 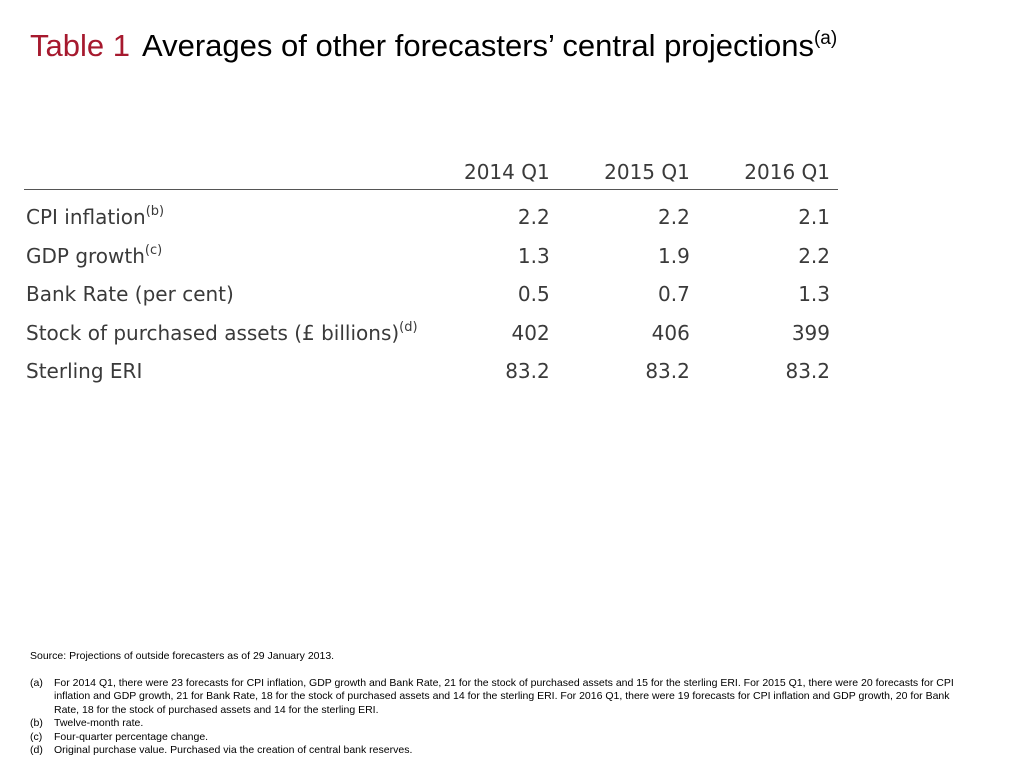 I want to click on table-cell: 0.7, so click(x=674, y=294).